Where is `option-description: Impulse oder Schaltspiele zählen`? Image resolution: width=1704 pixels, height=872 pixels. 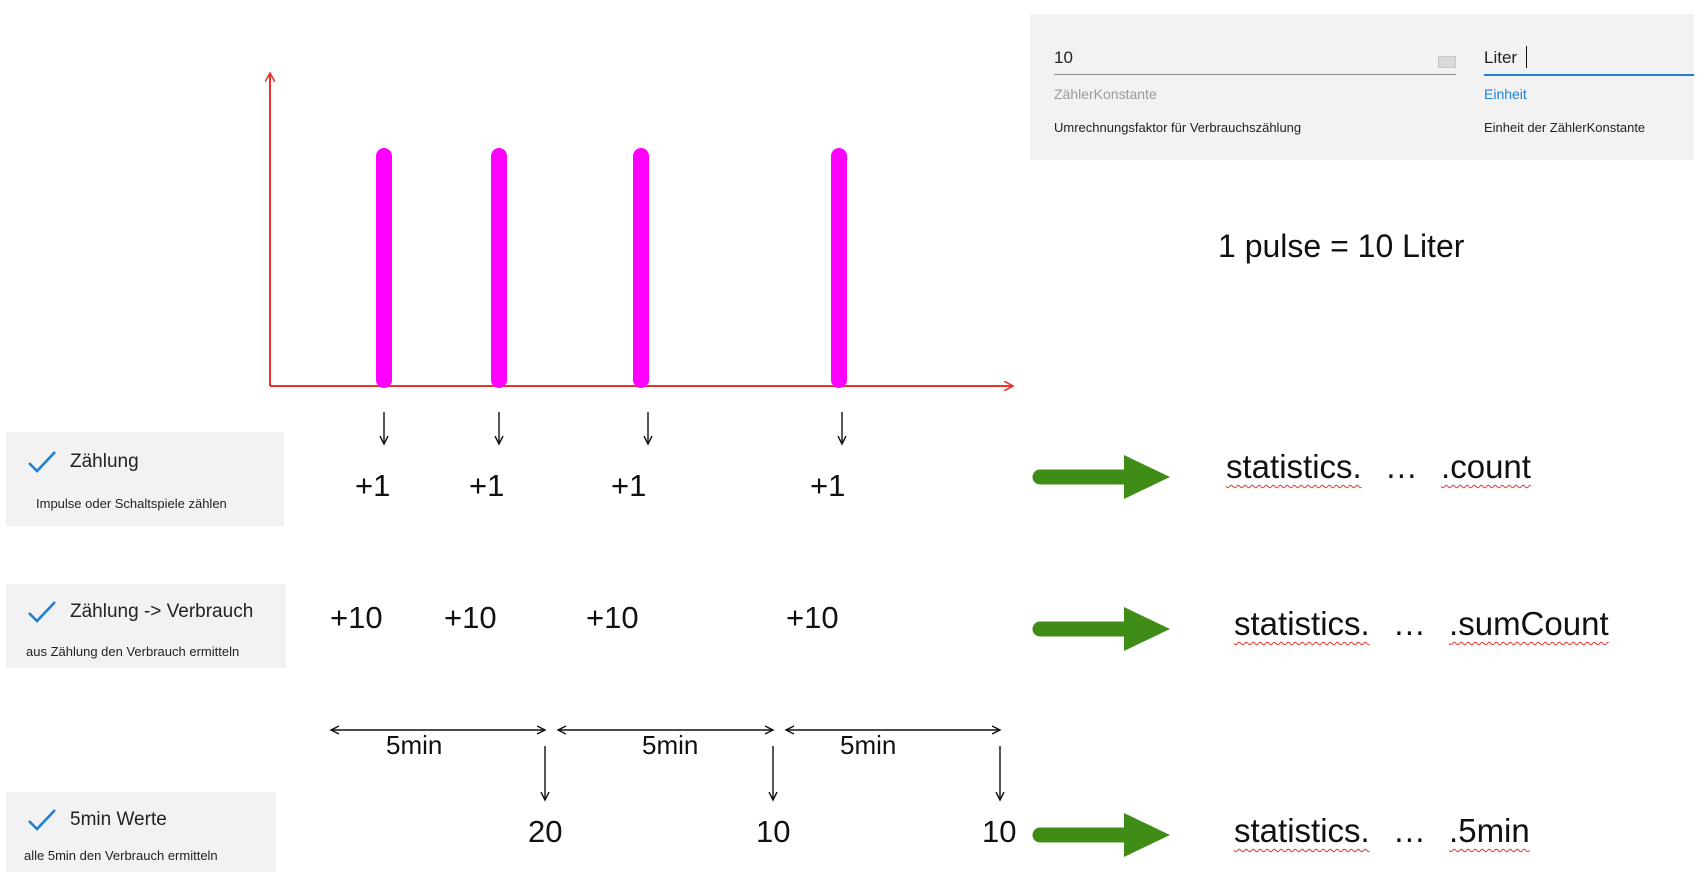 option-description: Impulse oder Schaltspiele zählen is located at coordinates (131, 503).